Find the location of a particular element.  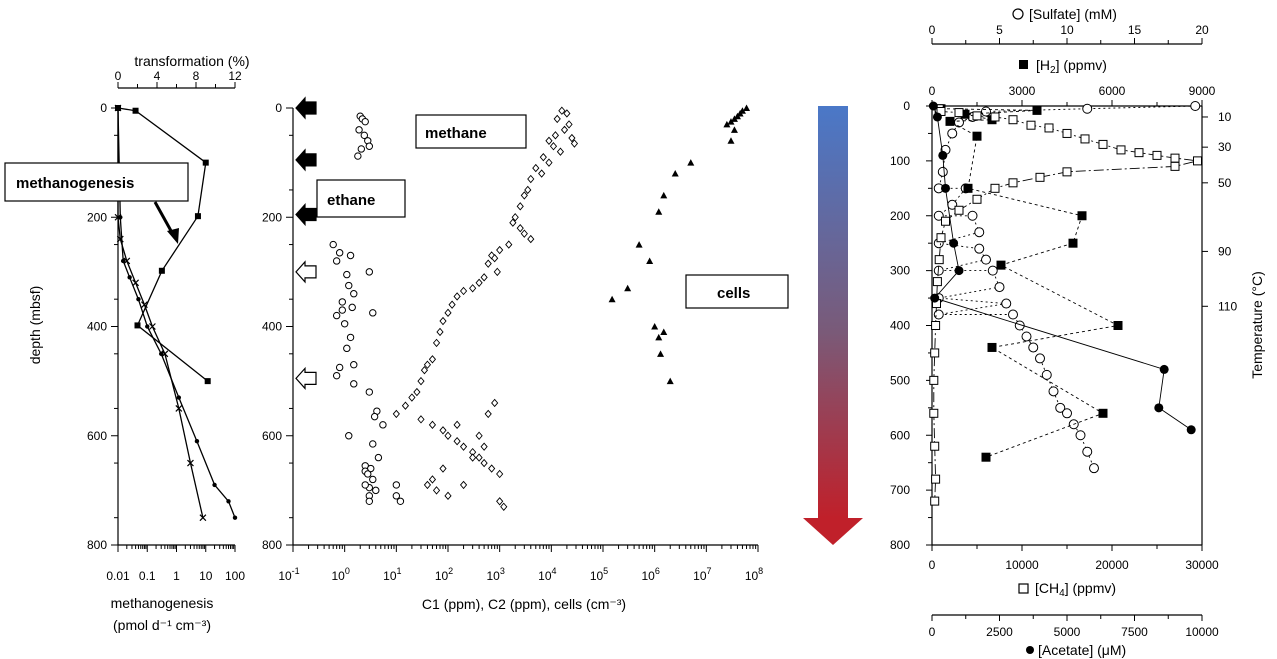

left-y-tick-label: 400 is located at coordinates (97, 327).